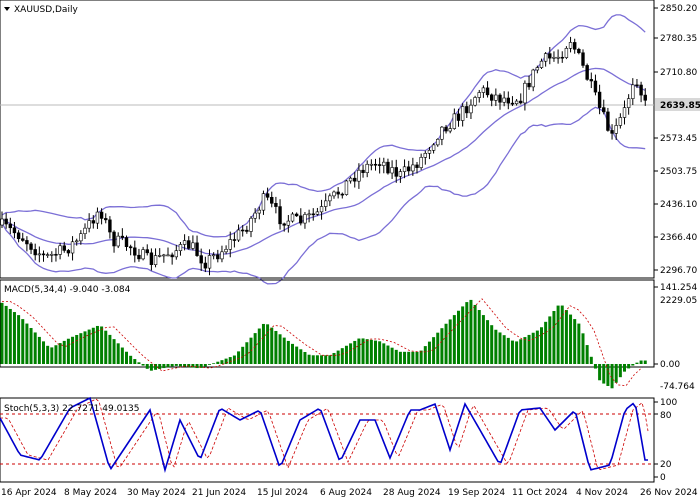 The image size is (700, 500). Describe the element at coordinates (678, 271) in the screenshot. I see `price-tick-label: 2296.70` at that location.